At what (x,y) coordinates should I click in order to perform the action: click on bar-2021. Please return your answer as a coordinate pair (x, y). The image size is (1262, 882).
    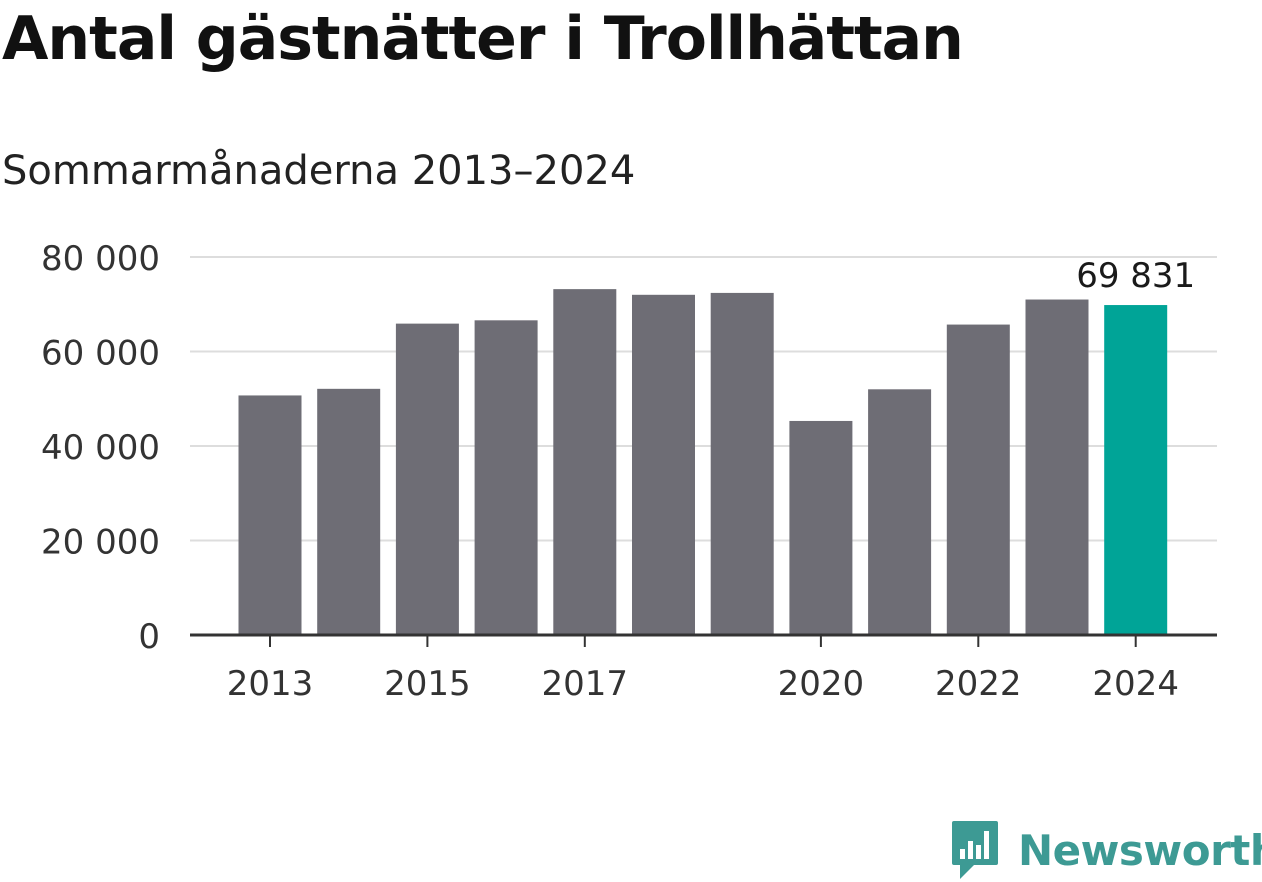
    Looking at the image, I should click on (900, 512).